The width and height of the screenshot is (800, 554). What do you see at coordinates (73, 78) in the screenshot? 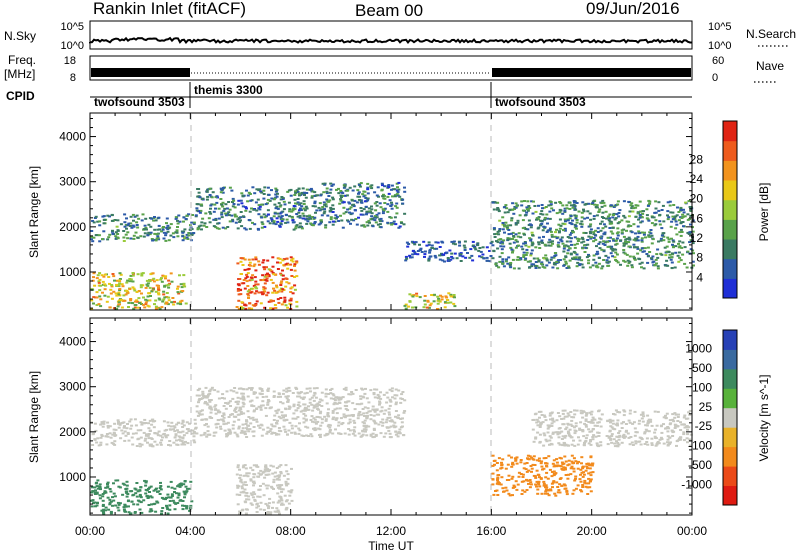
I see `freq-tick-bottom: 8` at bounding box center [73, 78].